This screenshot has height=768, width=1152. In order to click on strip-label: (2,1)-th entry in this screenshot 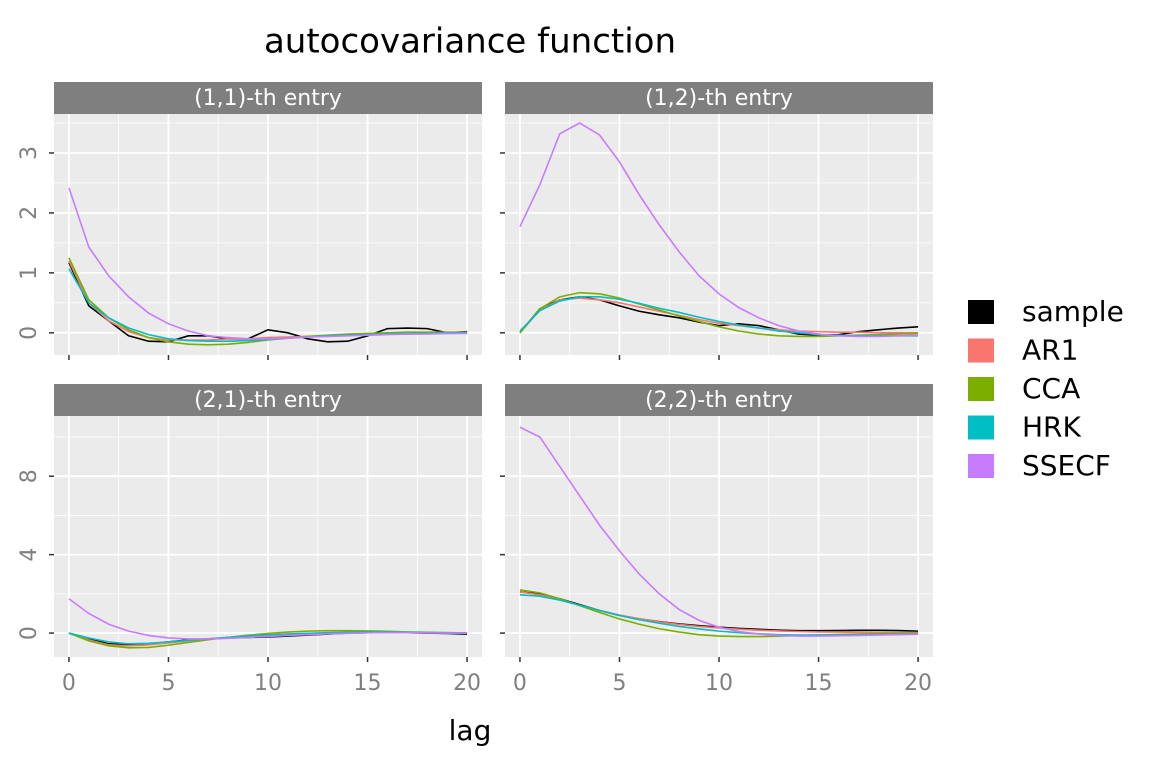, I will do `click(268, 400)`.